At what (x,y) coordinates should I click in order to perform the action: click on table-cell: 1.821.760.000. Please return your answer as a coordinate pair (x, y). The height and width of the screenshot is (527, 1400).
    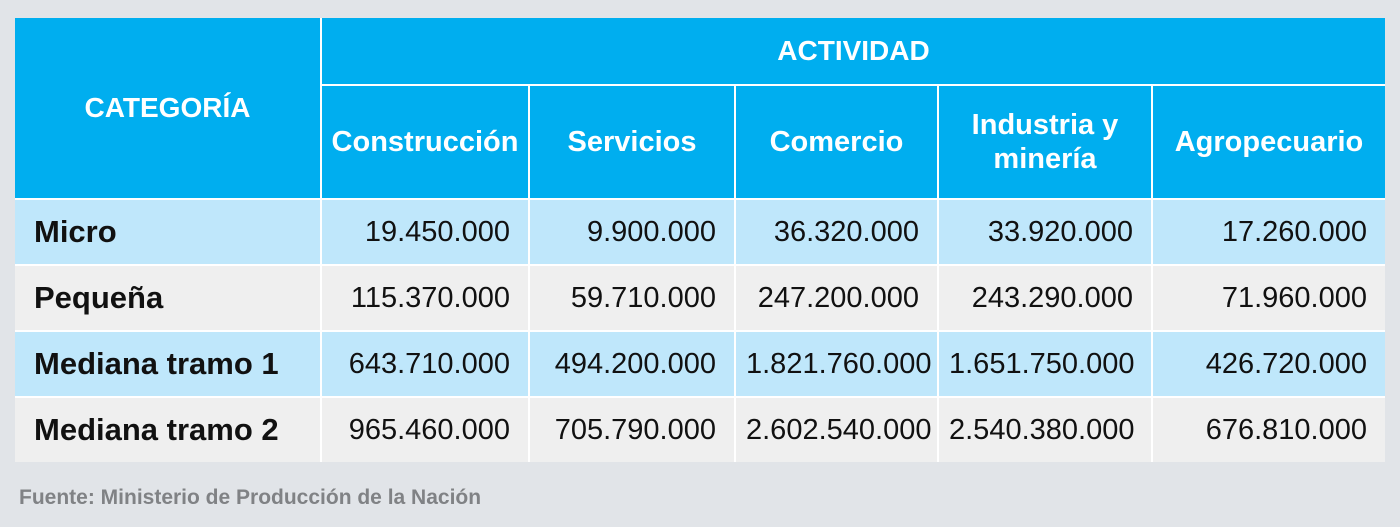
    Looking at the image, I should click on (836, 363).